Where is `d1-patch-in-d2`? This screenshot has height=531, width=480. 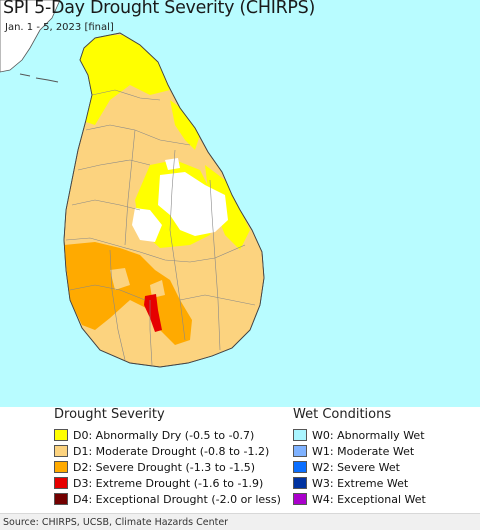 d1-patch-in-d2 is located at coordinates (137, 283).